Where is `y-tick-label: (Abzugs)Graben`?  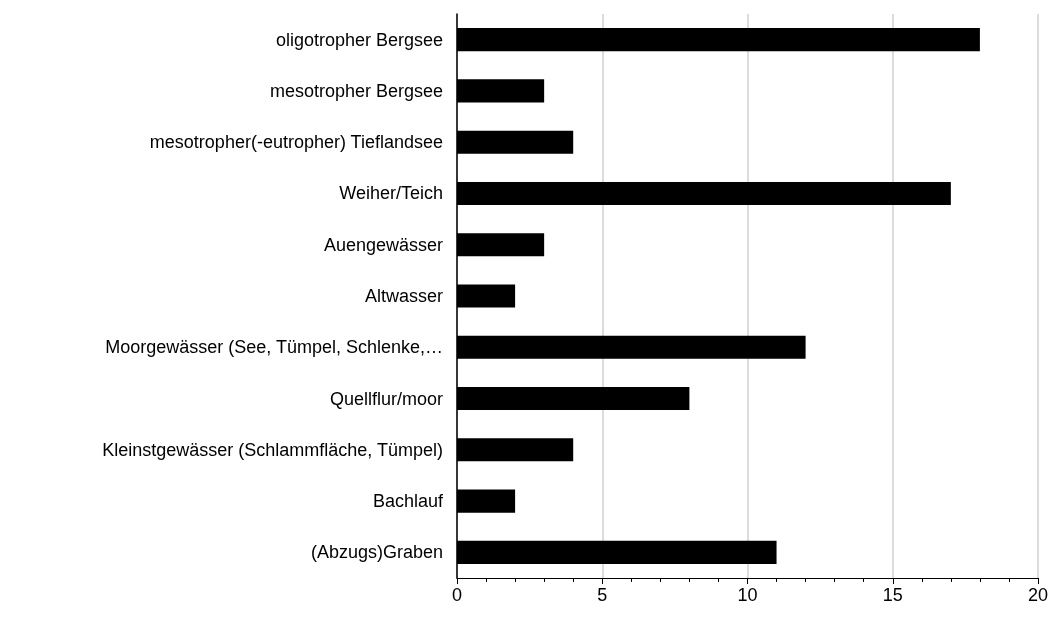 y-tick-label: (Abzugs)Graben is located at coordinates (376, 552).